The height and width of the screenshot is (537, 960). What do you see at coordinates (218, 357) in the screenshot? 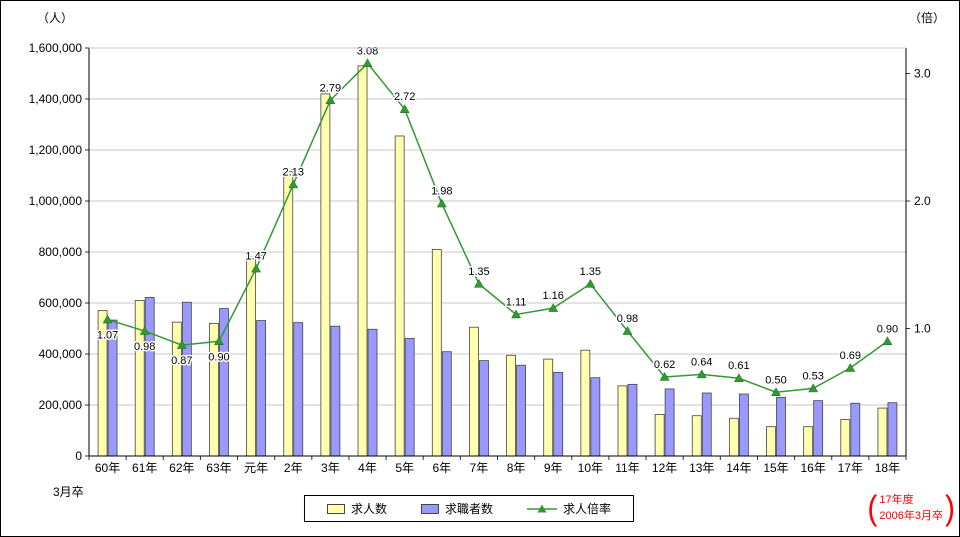
I see `ratio-value-label: 0.90` at bounding box center [218, 357].